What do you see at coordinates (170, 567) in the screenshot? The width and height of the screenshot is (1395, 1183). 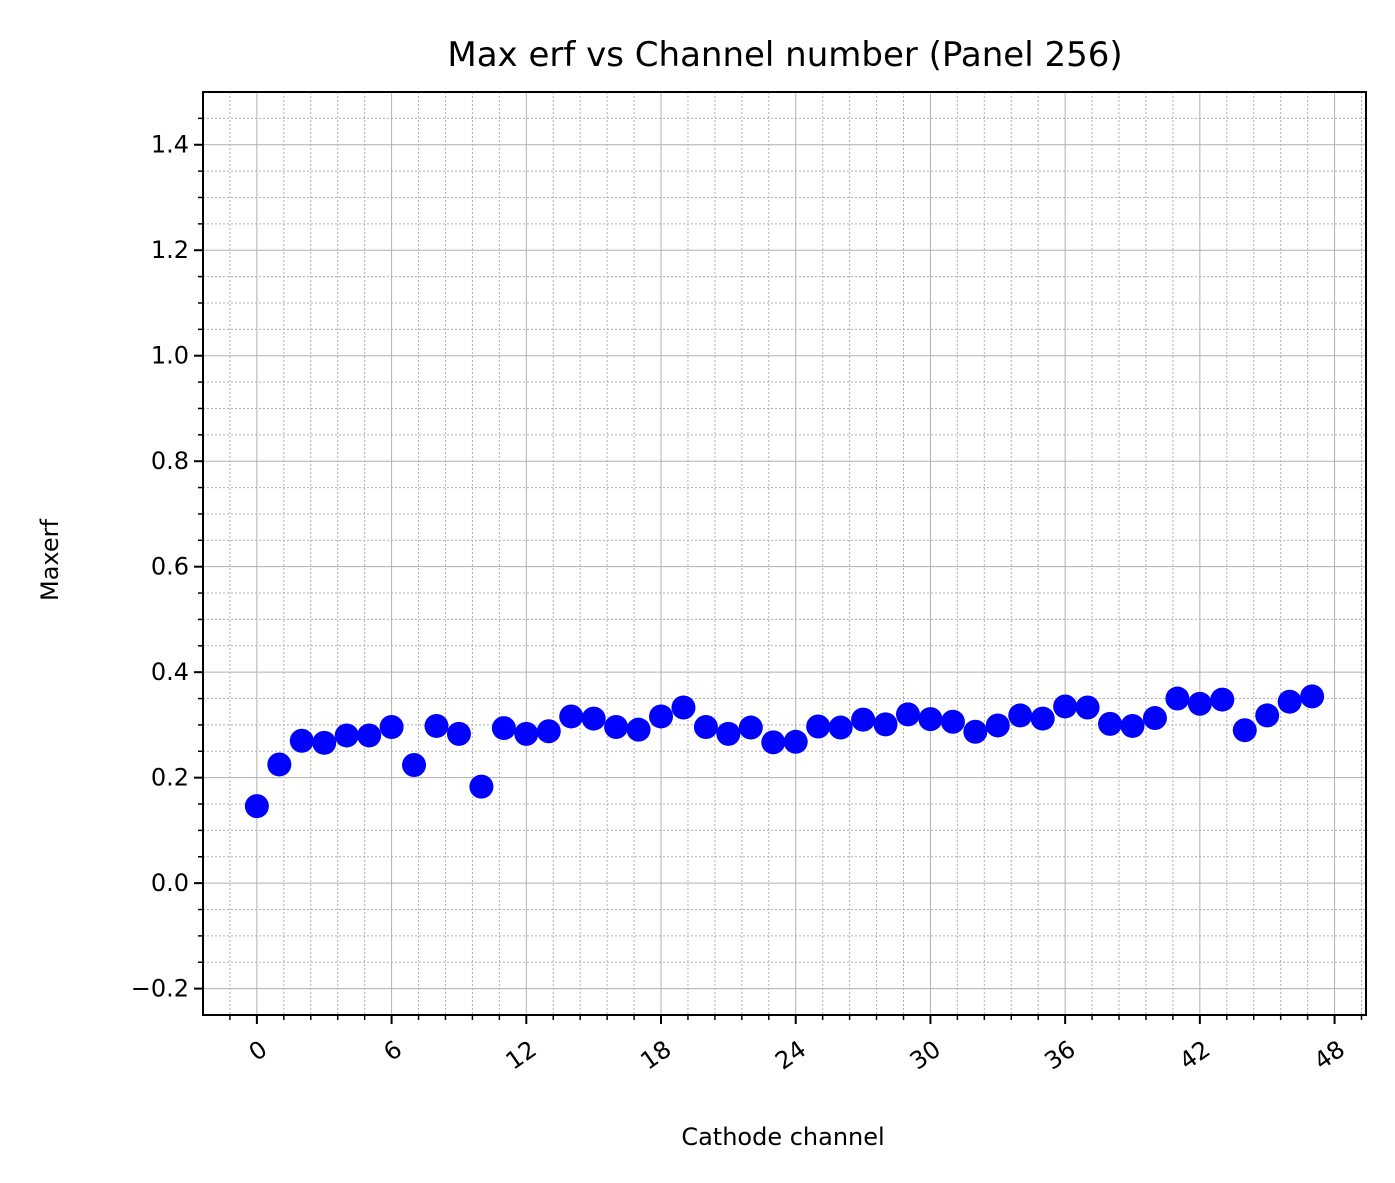 I see `y-tick-label: 0.6` at bounding box center [170, 567].